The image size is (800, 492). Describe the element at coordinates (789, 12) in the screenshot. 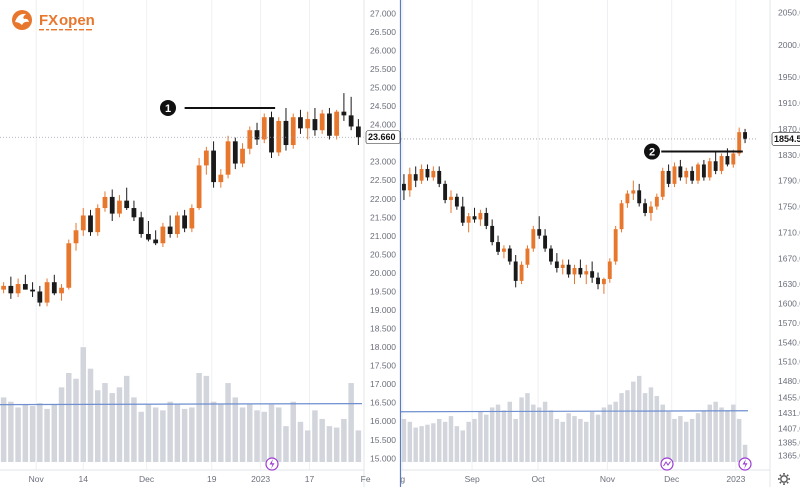

I see `price-tick-label: 2050.0` at that location.